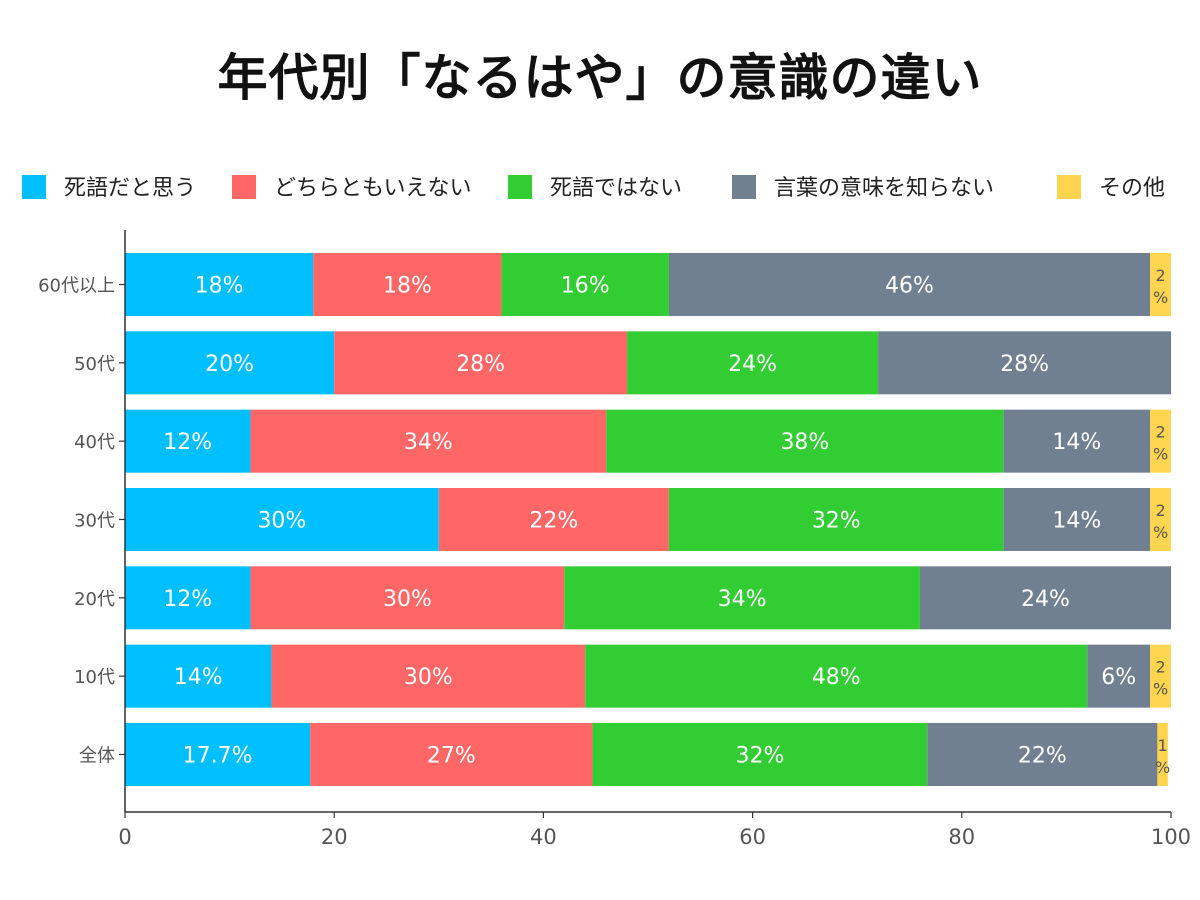 The image size is (1200, 900). Describe the element at coordinates (884, 188) in the screenshot. I see `legend-label-4: 言葉の意味を知らない` at that location.